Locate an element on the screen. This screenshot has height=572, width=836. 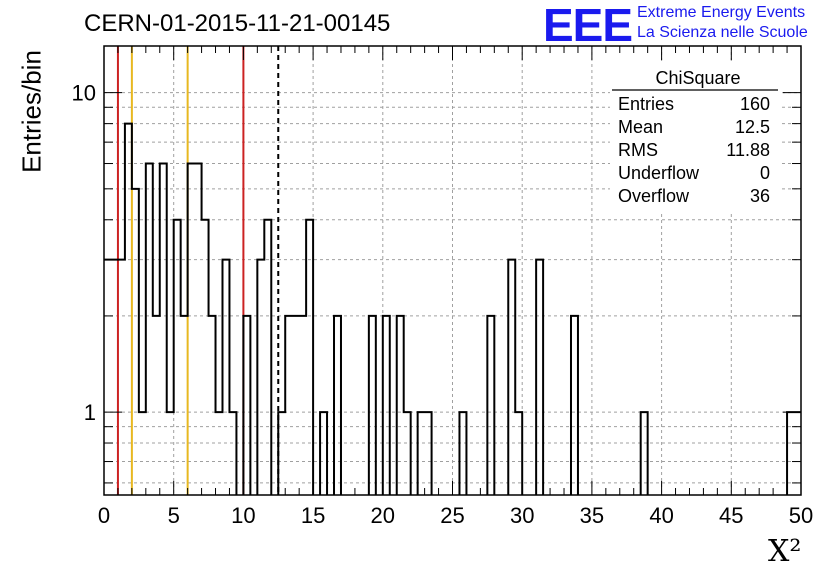
y-tick-label: 1 is located at coordinates (90, 412).